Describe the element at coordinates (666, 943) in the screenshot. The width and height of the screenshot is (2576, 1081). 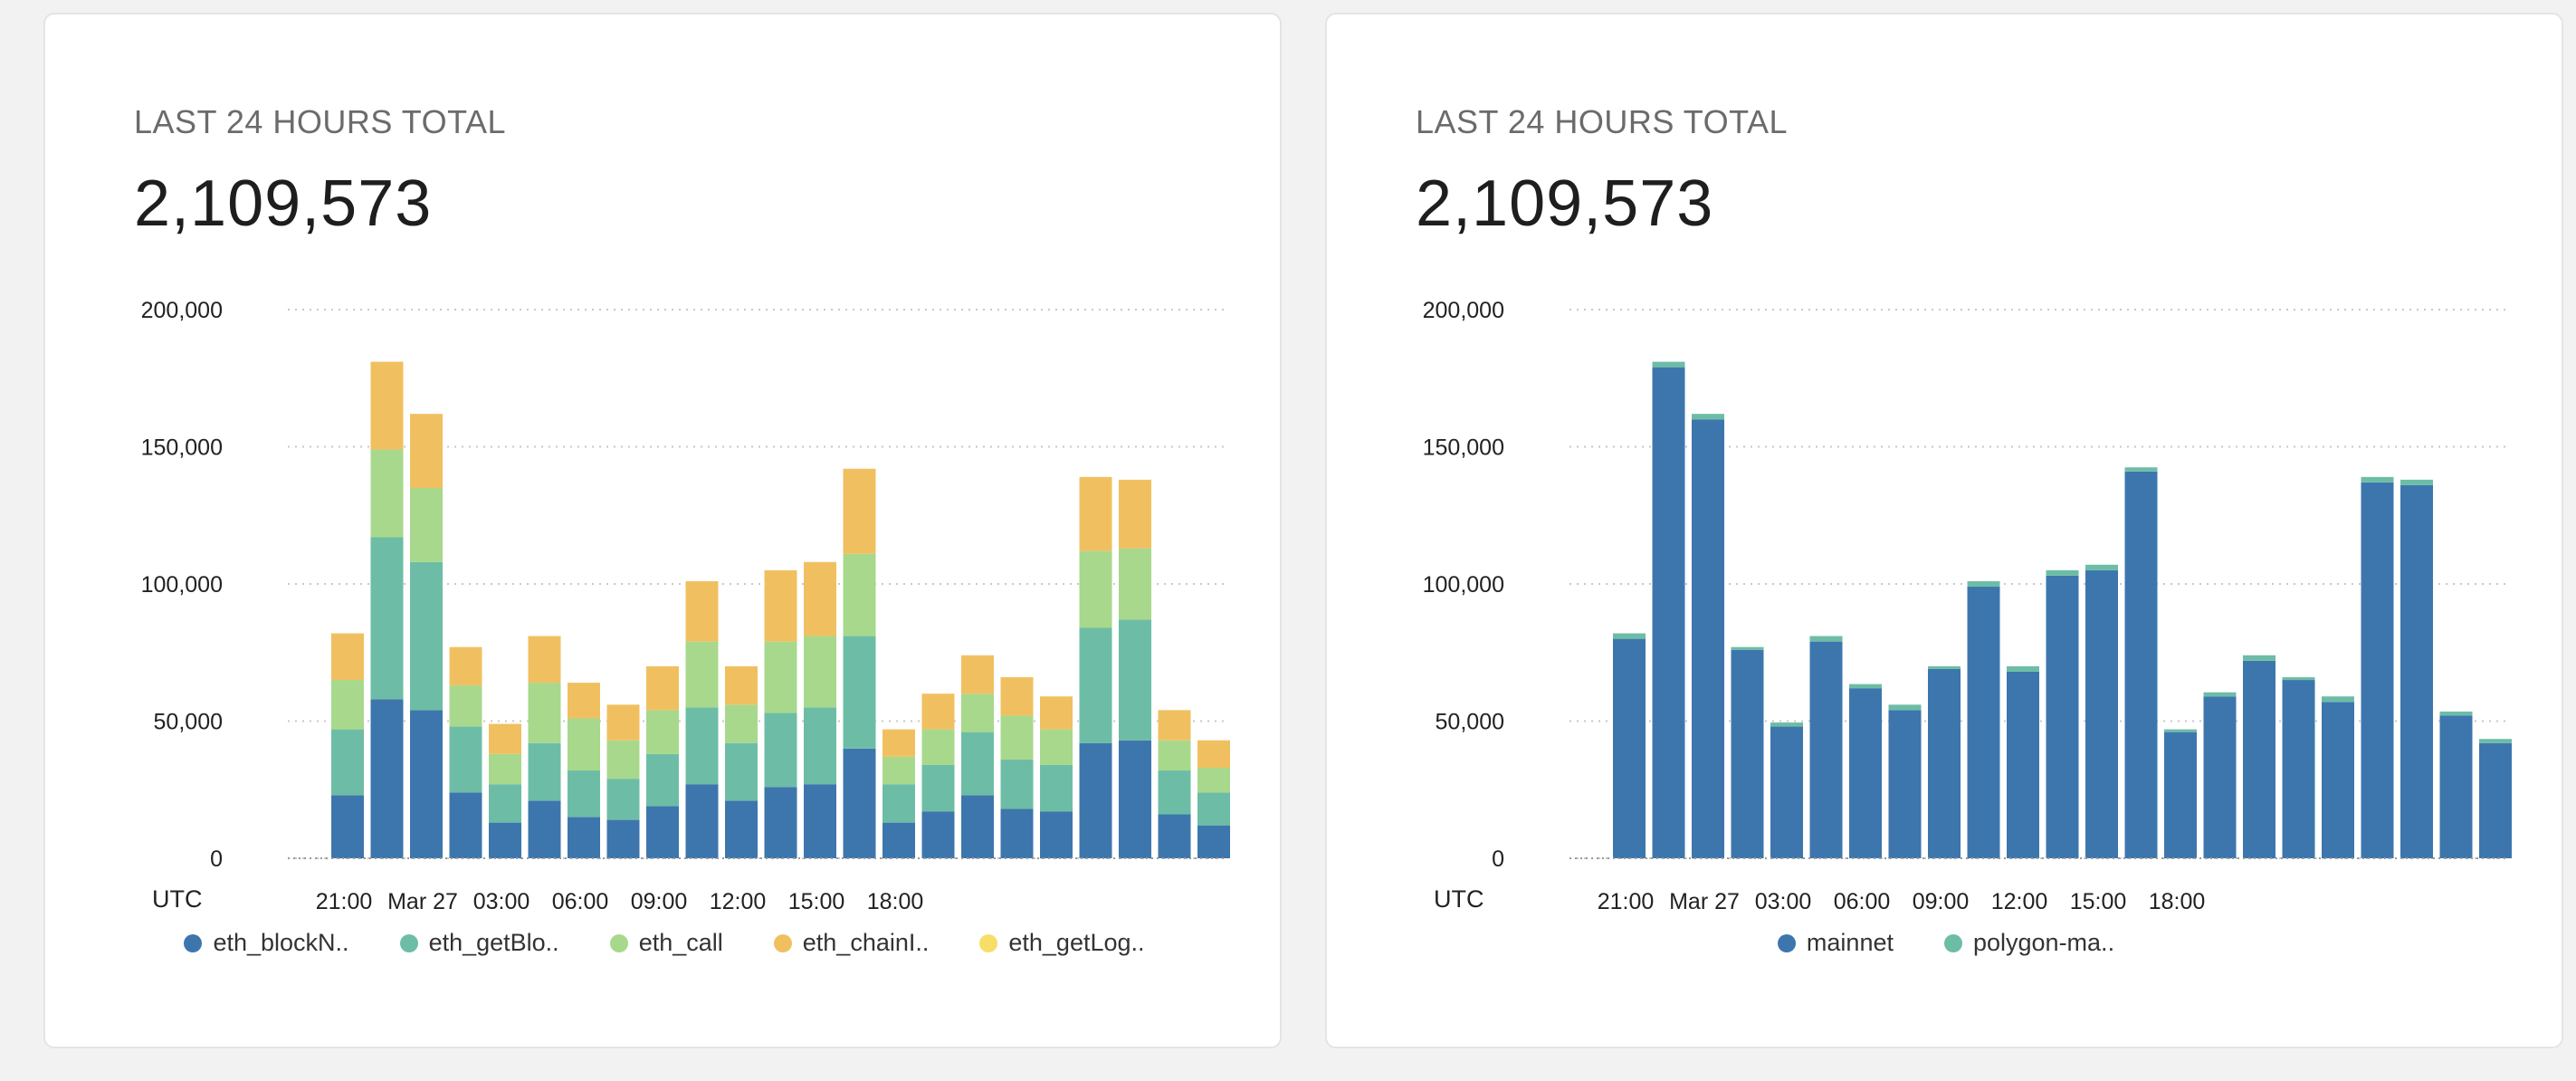
I see `legend-item: eth_call` at that location.